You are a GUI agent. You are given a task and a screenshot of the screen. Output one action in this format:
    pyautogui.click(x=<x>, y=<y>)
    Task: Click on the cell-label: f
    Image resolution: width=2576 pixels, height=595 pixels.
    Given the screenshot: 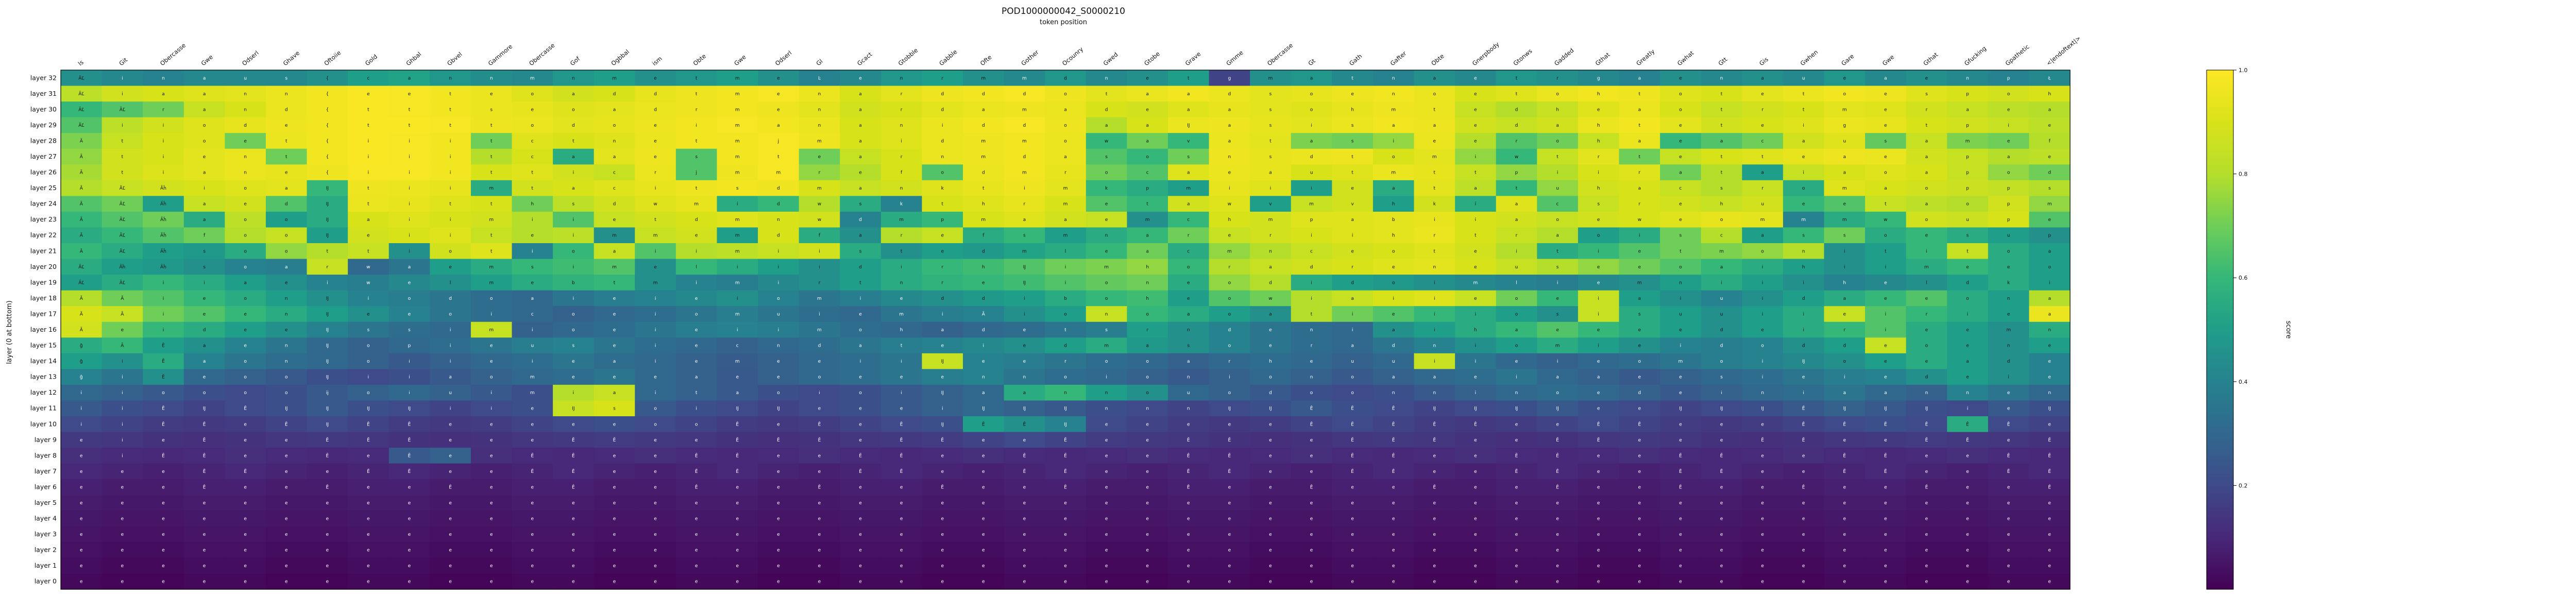 What is the action you would take?
    pyautogui.click(x=2050, y=141)
    